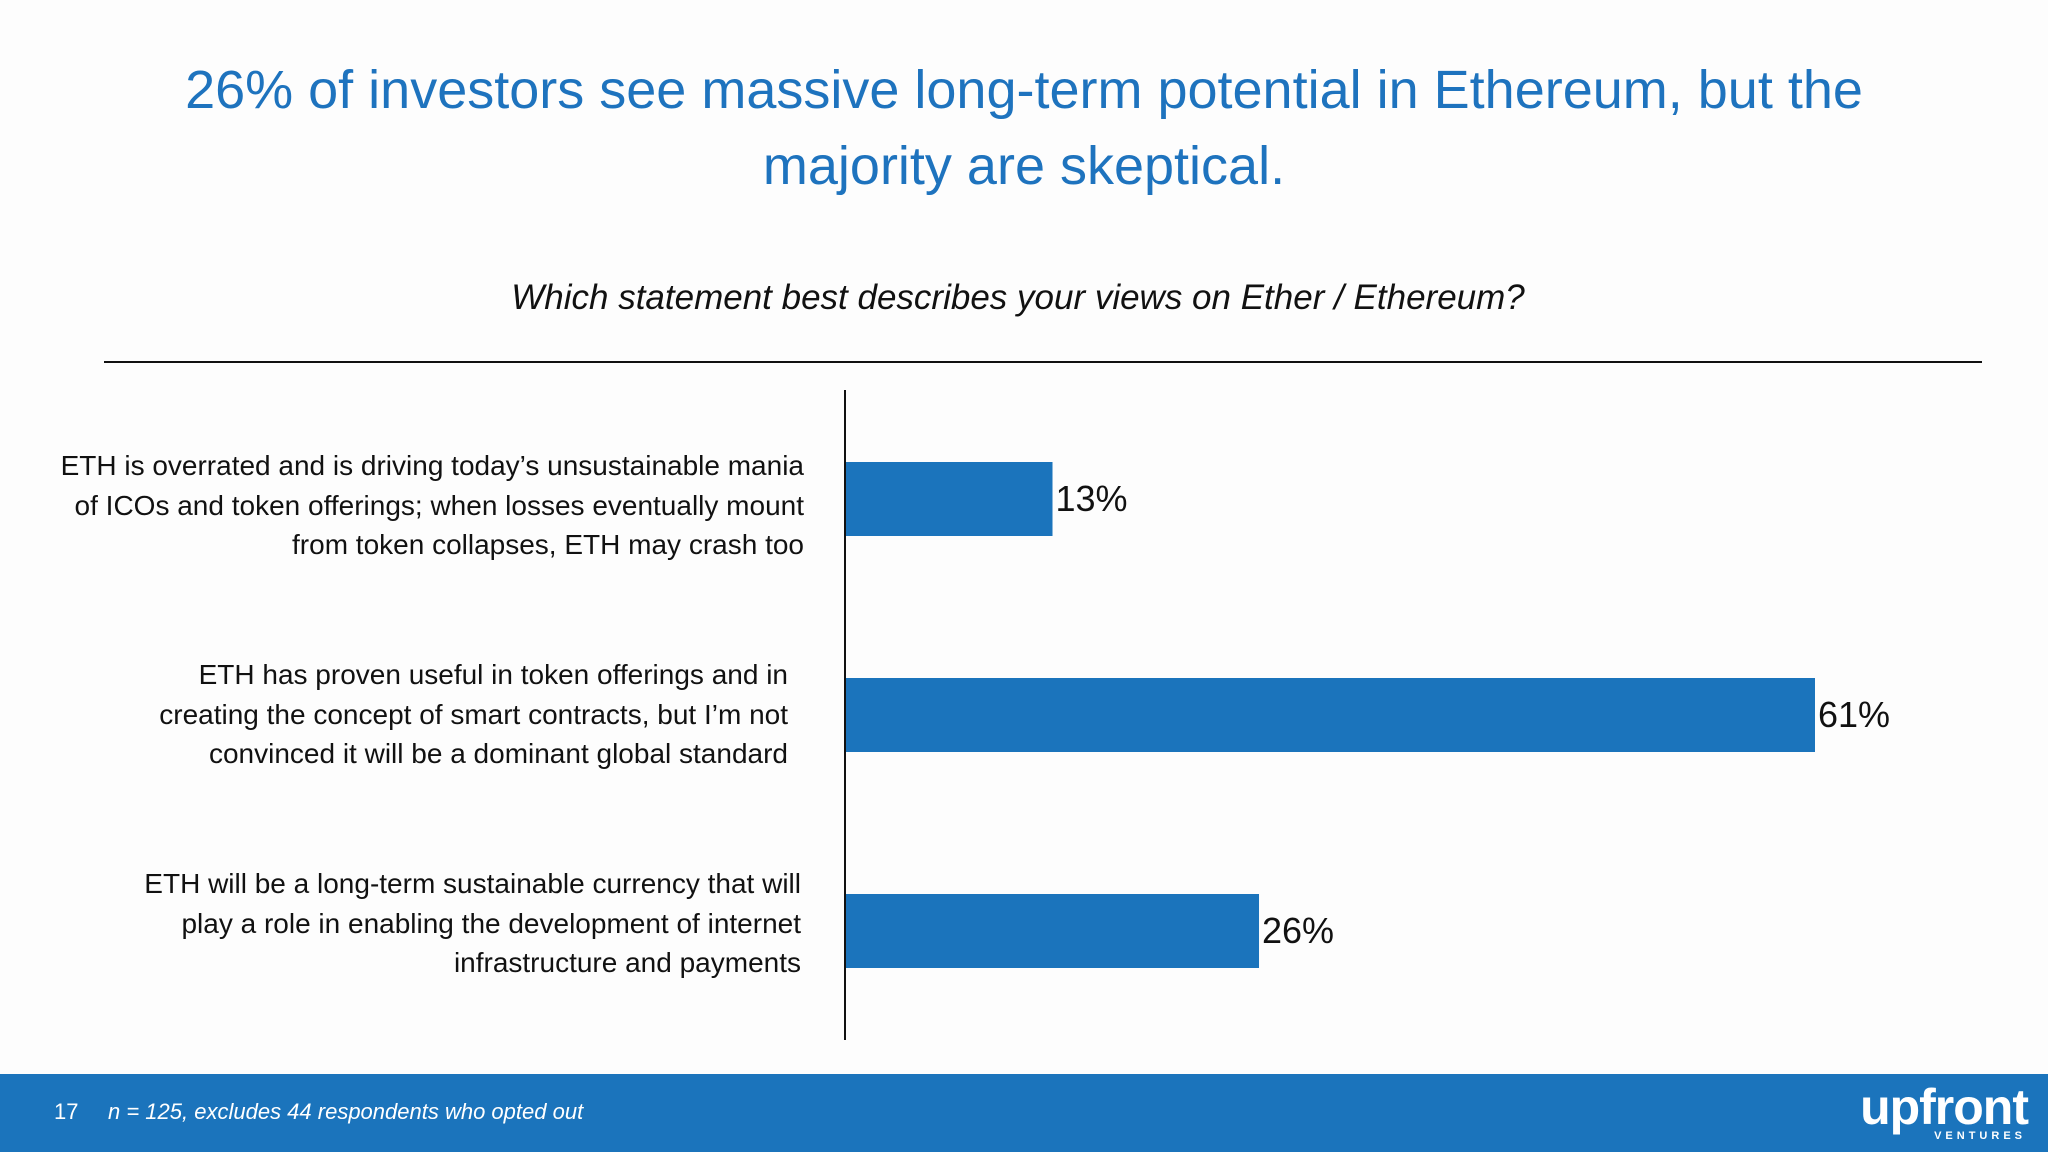 The width and height of the screenshot is (2048, 1152). Describe the element at coordinates (1092, 498) in the screenshot. I see `bar-value-label: 13%` at that location.